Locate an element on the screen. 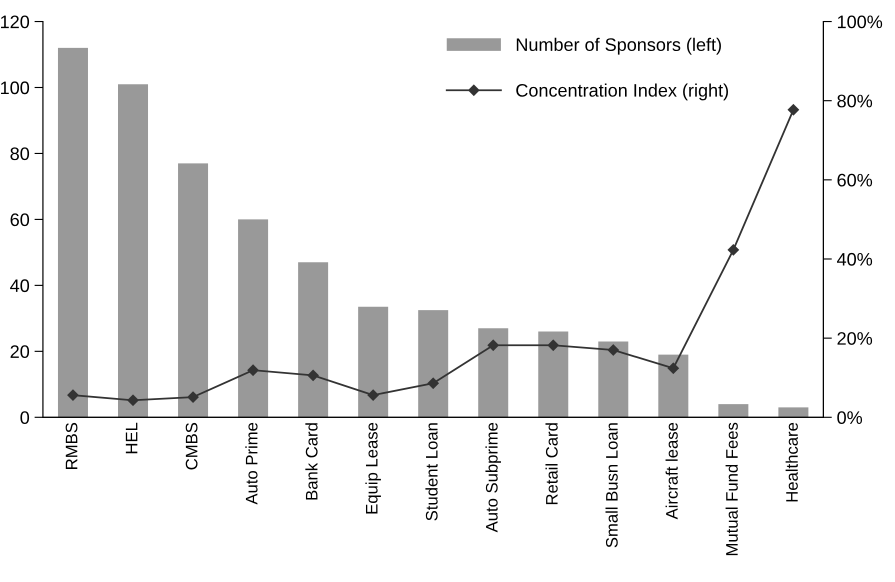  y2-tick-label: 40% is located at coordinates (854, 259).